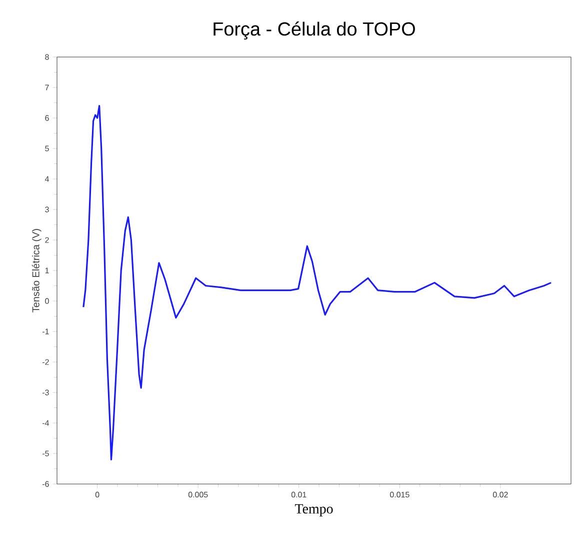 Image resolution: width=574 pixels, height=536 pixels. What do you see at coordinates (314, 31) in the screenshot?
I see `chart-title: Força - Célula do TOPO` at bounding box center [314, 31].